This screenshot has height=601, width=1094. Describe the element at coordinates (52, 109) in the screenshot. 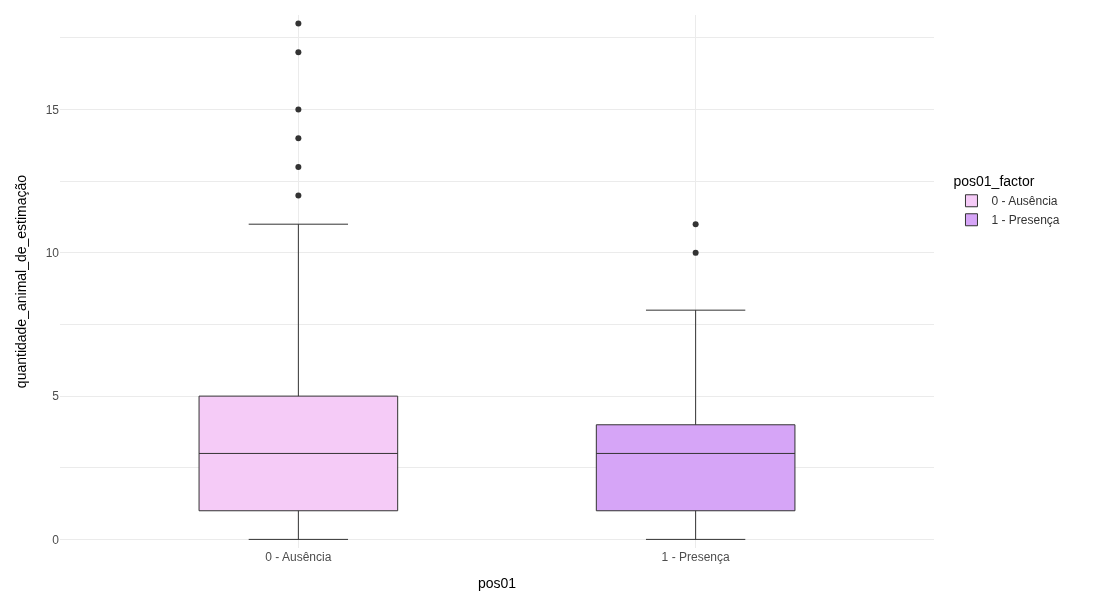

I see `y-tick-label: 15` at that location.